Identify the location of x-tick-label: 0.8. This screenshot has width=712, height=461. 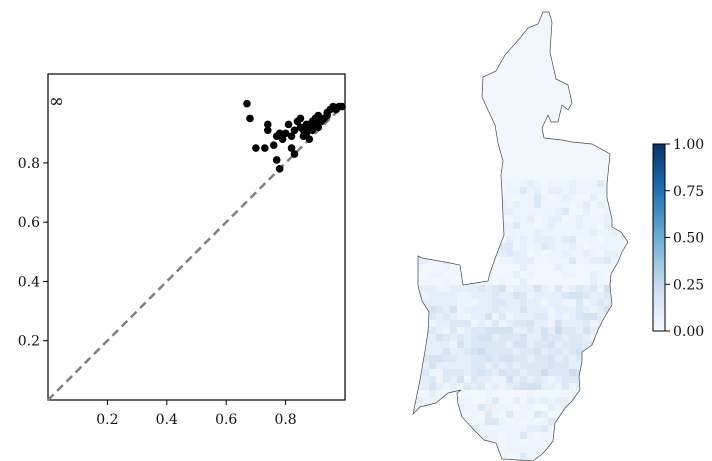
(285, 420).